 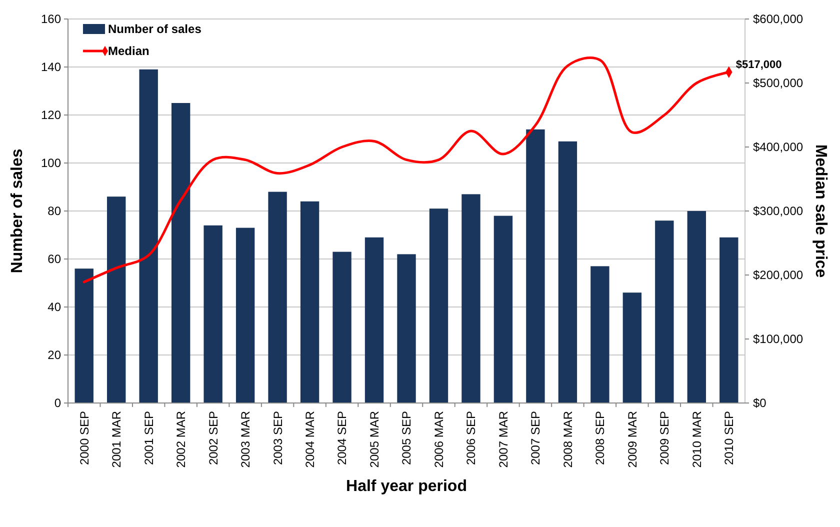 I want to click on legend-label: Number of sales, so click(x=155, y=29).